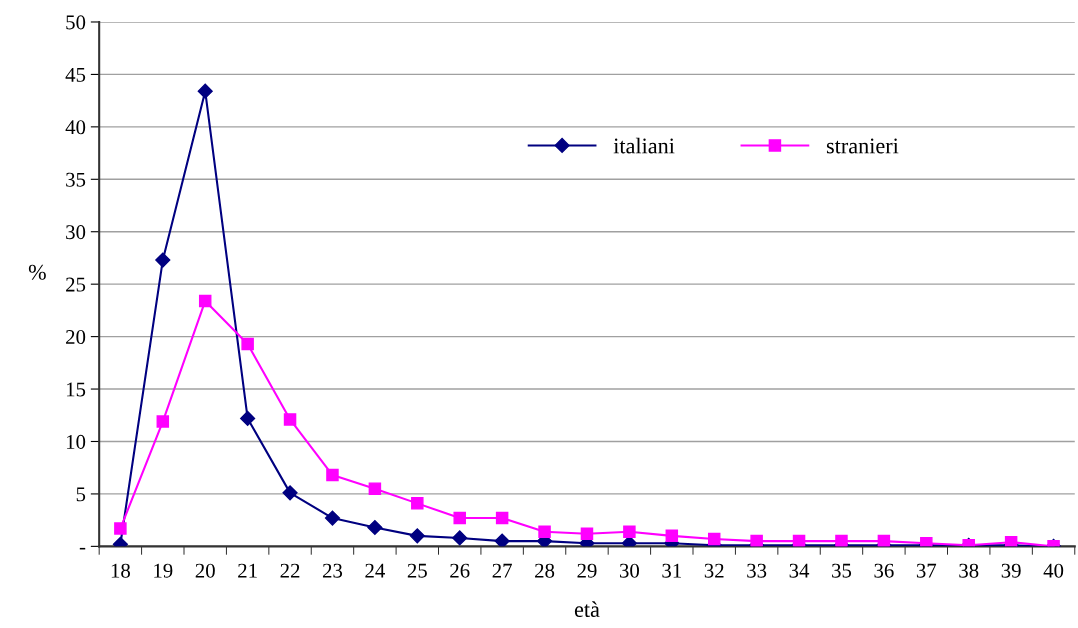 This screenshot has height=628, width=1078. What do you see at coordinates (1011, 570) in the screenshot?
I see `x-tick-label: 39` at bounding box center [1011, 570].